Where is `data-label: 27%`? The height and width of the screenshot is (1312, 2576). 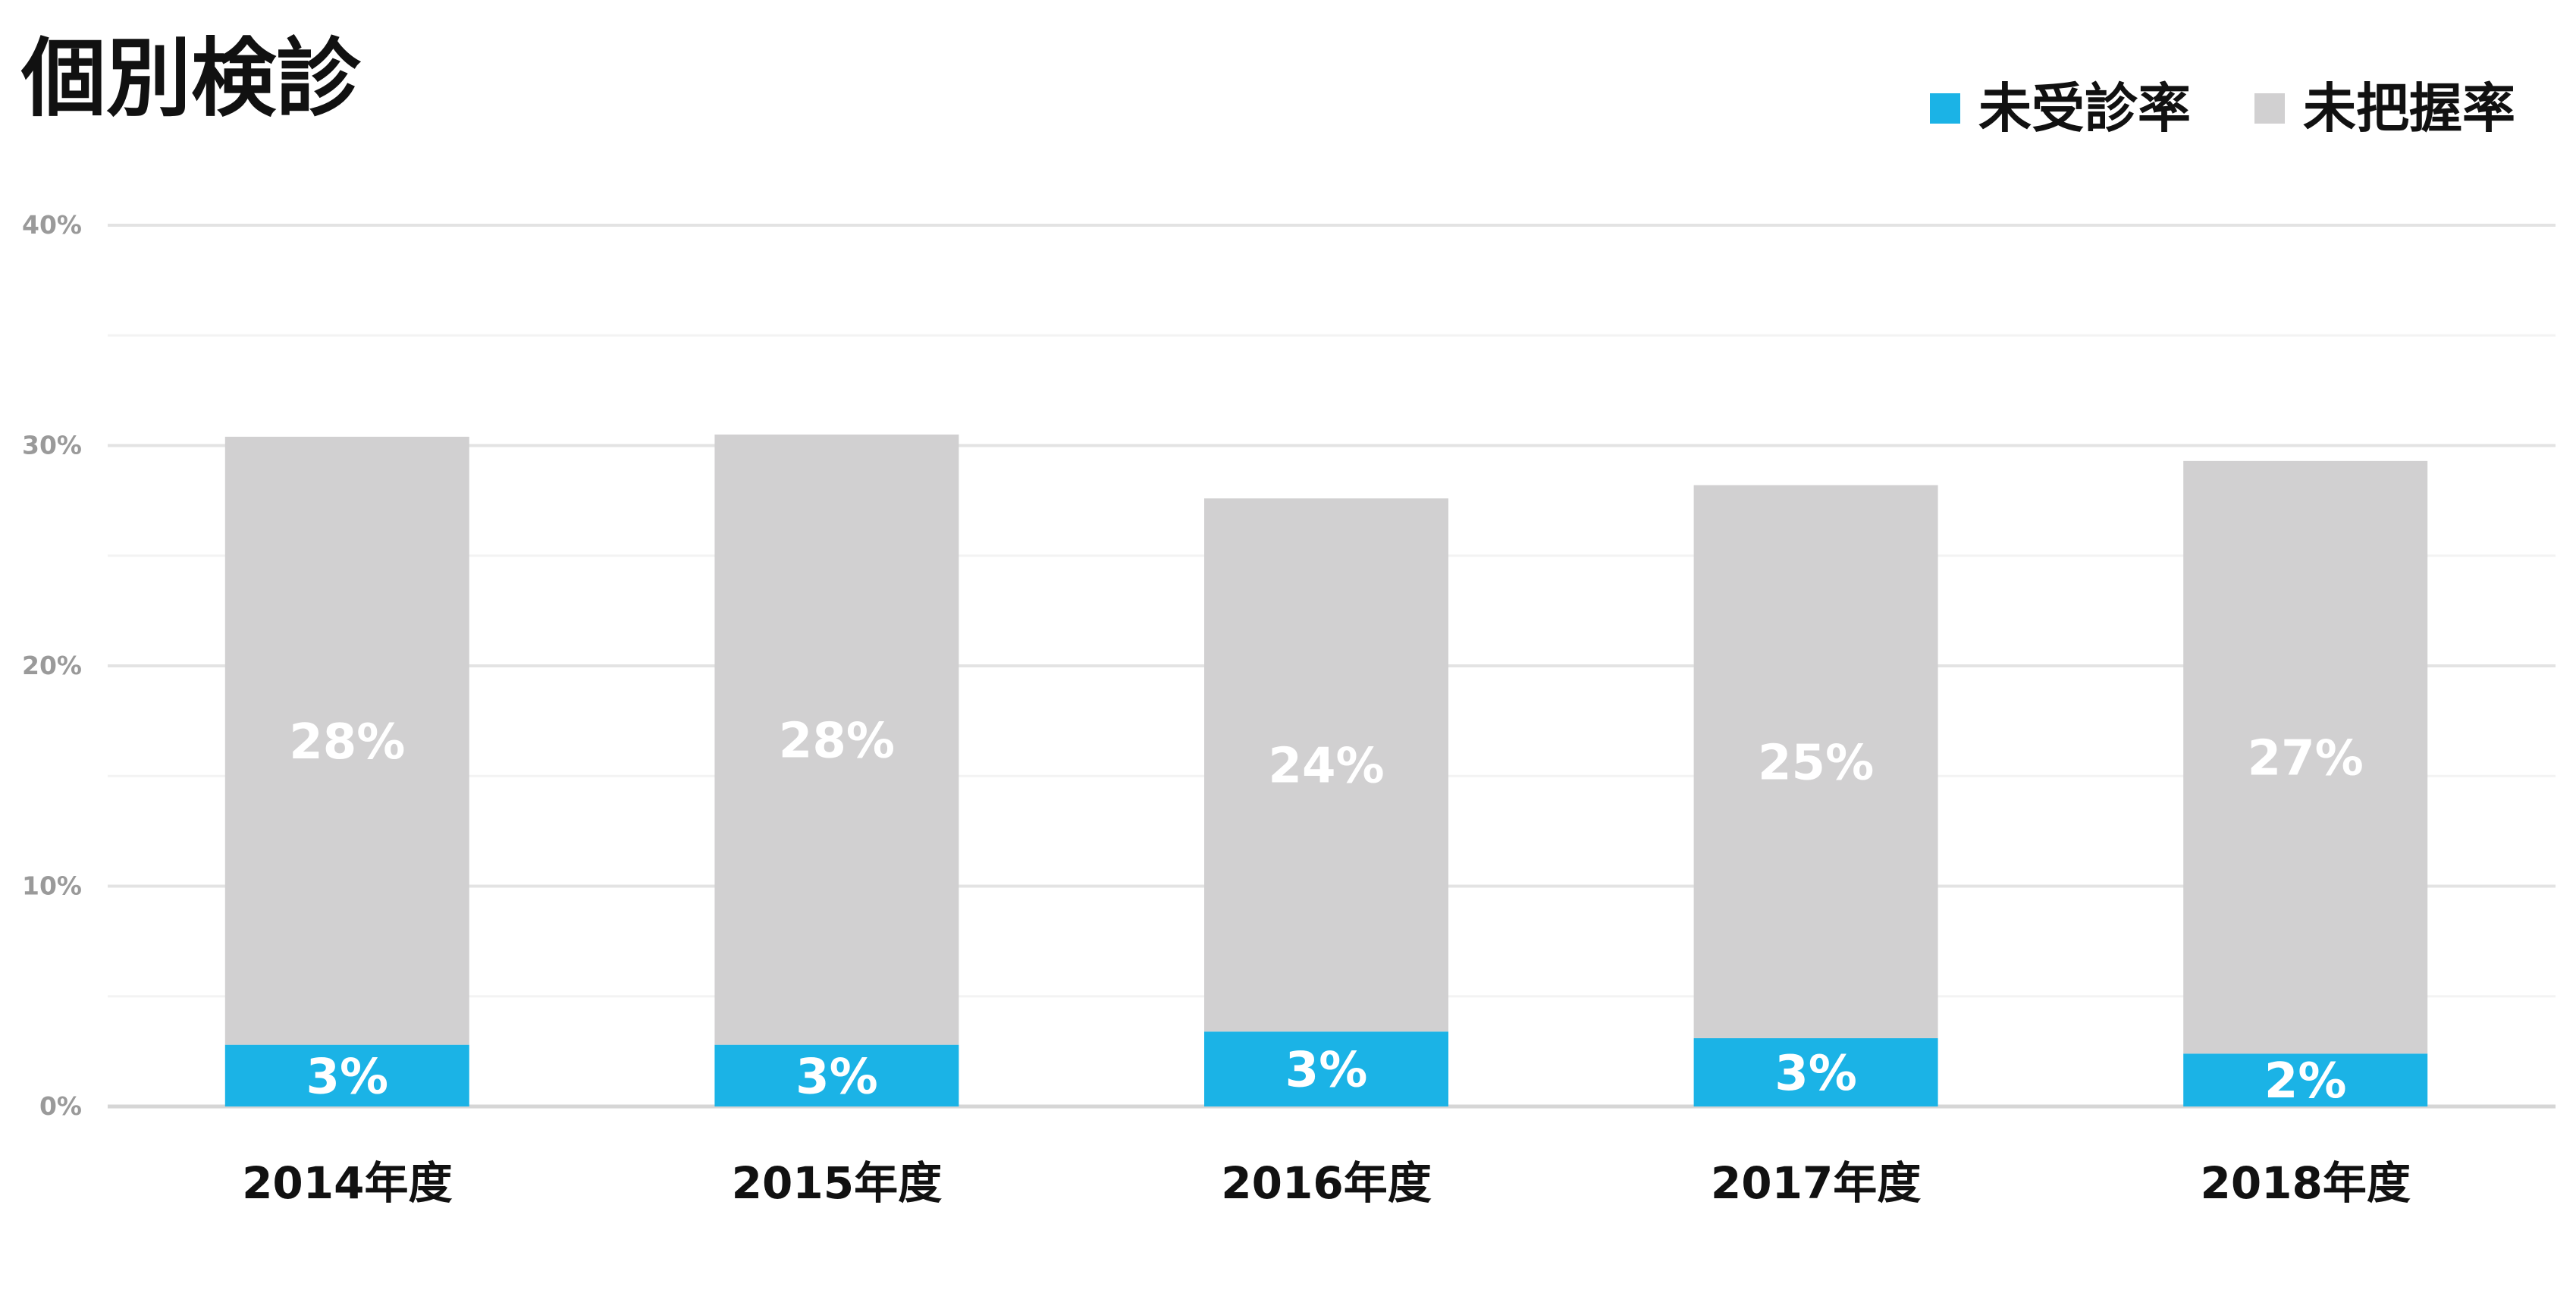
data-label: 27% is located at coordinates (2306, 759).